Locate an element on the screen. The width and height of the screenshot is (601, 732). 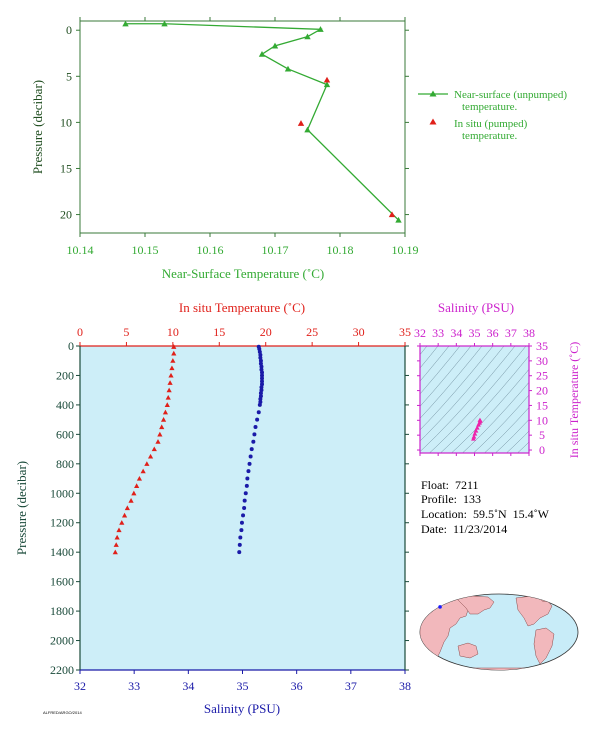
x-tick-label: 10.15 is located at coordinates (145, 250).